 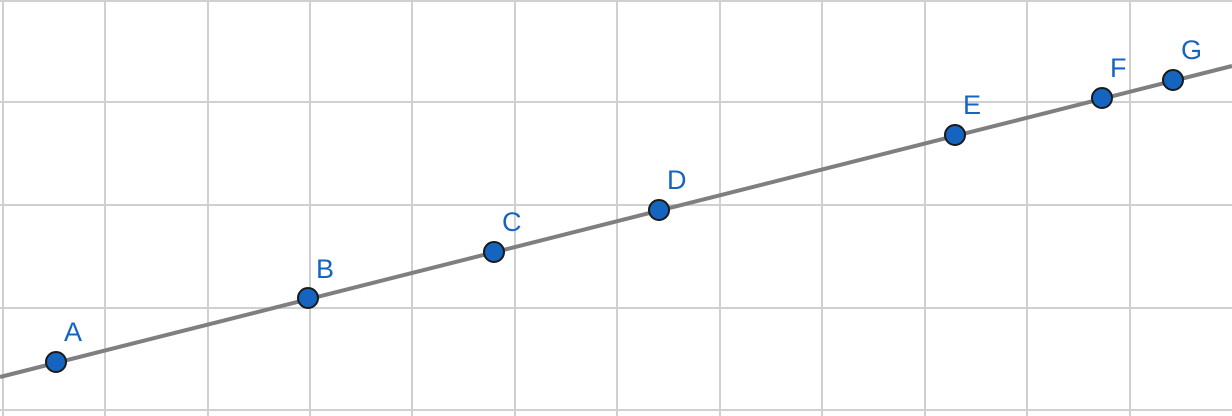 What do you see at coordinates (1118, 68) in the screenshot?
I see `point-label: F` at bounding box center [1118, 68].